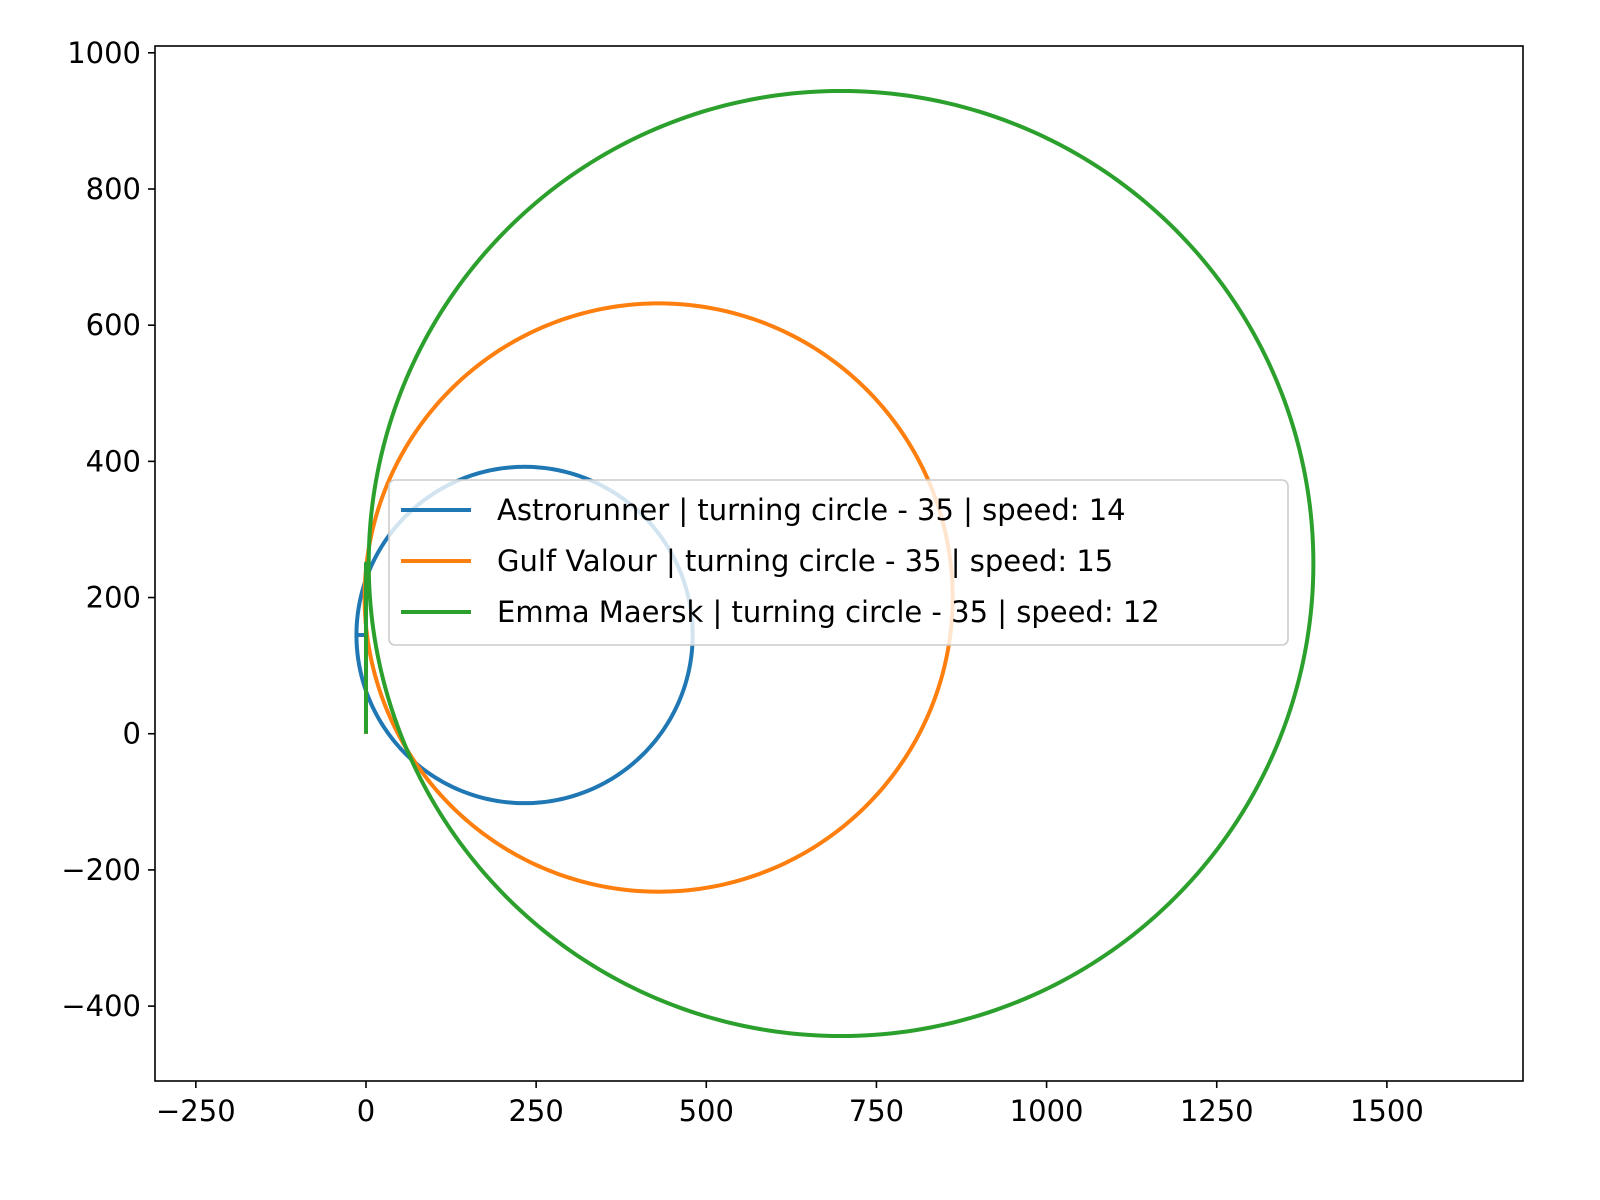 This screenshot has width=1600, height=1200. What do you see at coordinates (101, 1006) in the screenshot?
I see `y-tick-label: −400` at bounding box center [101, 1006].